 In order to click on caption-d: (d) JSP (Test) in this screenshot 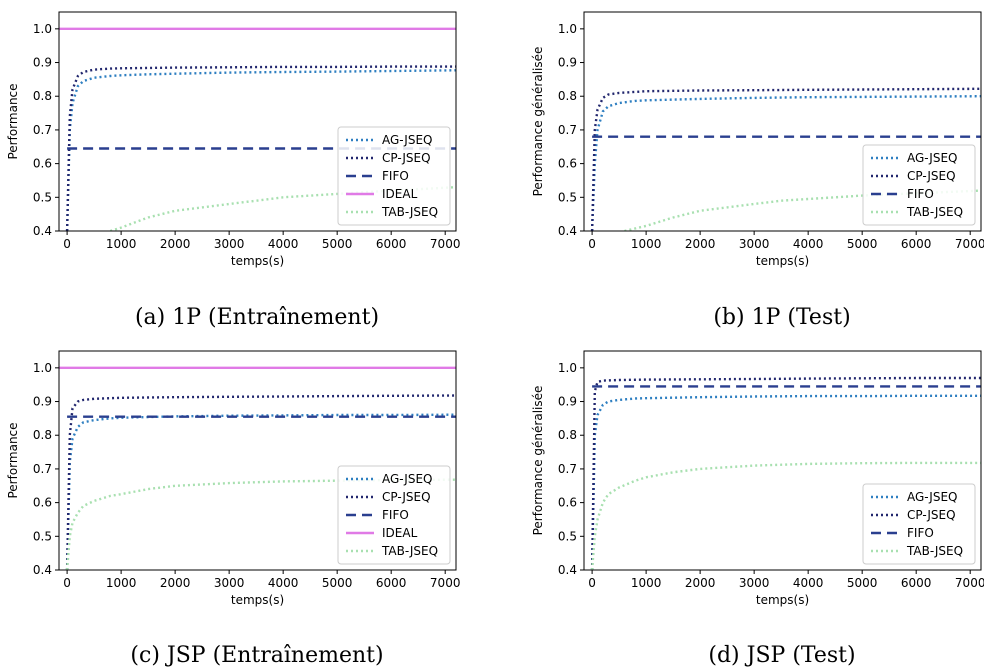, I will do `click(782, 655)`.